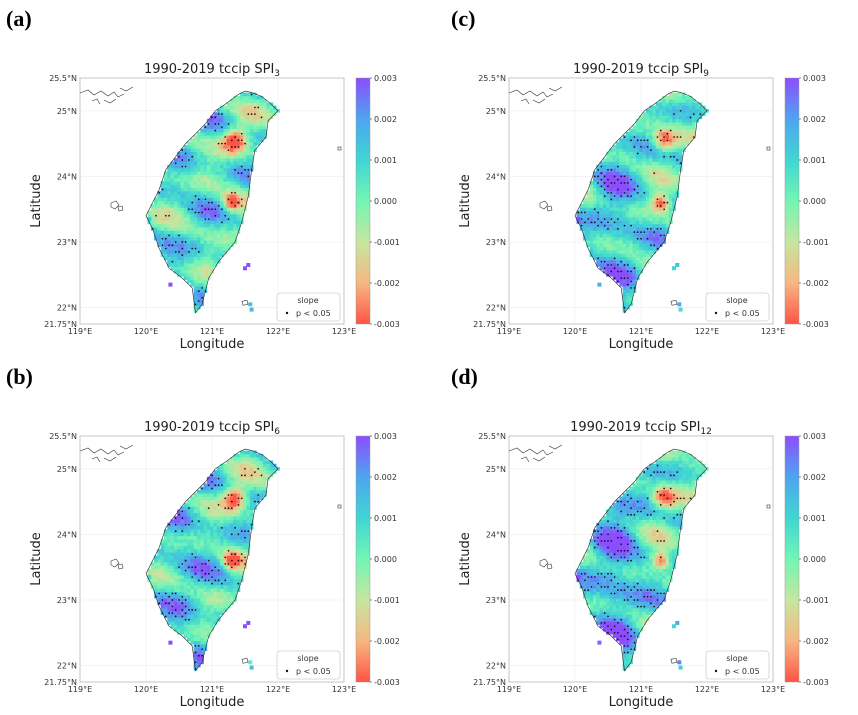 The width and height of the screenshot is (858, 715). What do you see at coordinates (106, 95) in the screenshot?
I see `mainland-coastline` at bounding box center [106, 95].